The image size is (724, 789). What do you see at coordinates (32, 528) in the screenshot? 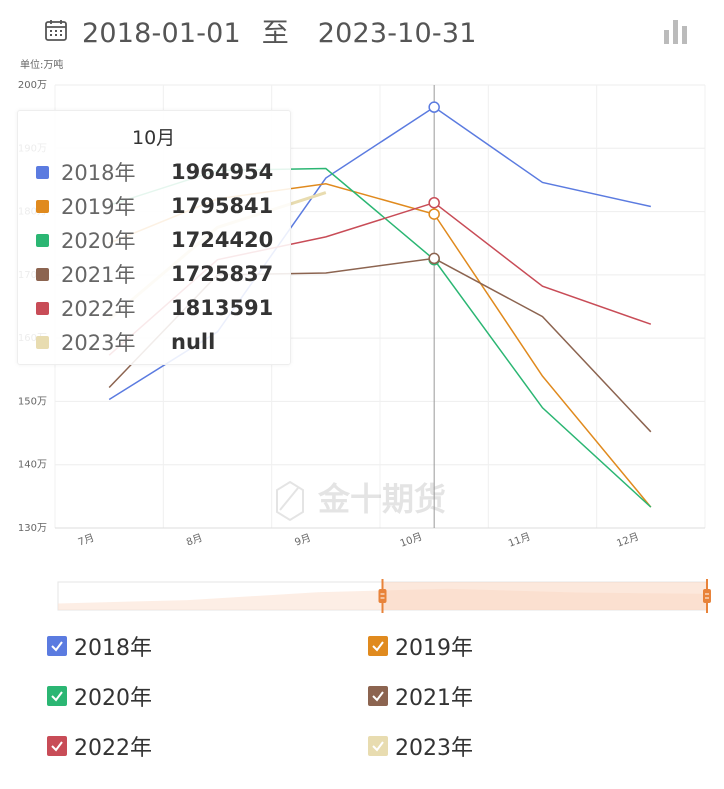
I see `y-tick-label: 130万` at bounding box center [32, 528].